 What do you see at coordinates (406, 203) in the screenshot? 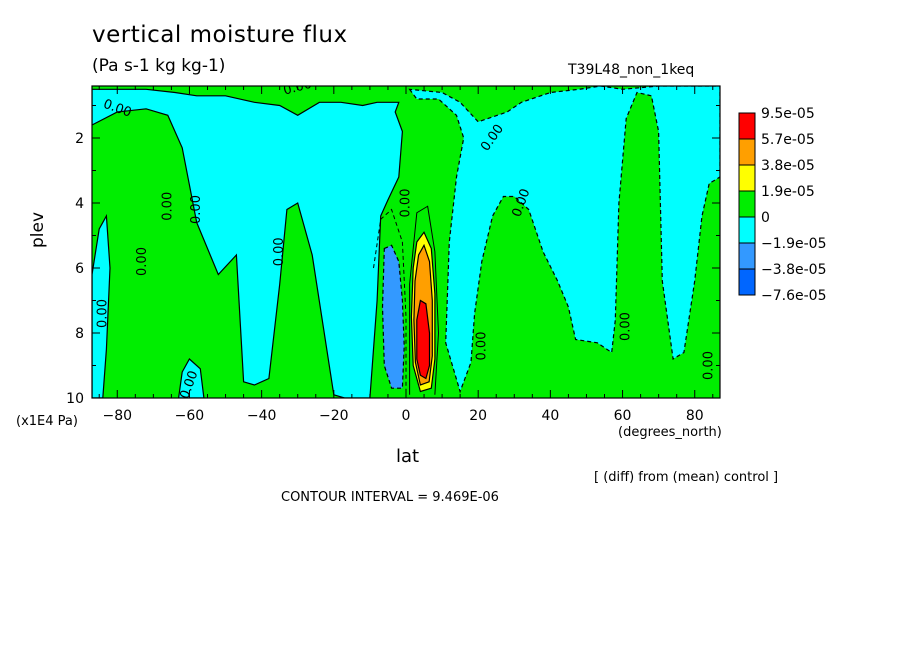
I see `contour-label-10: 0.00` at bounding box center [406, 203].